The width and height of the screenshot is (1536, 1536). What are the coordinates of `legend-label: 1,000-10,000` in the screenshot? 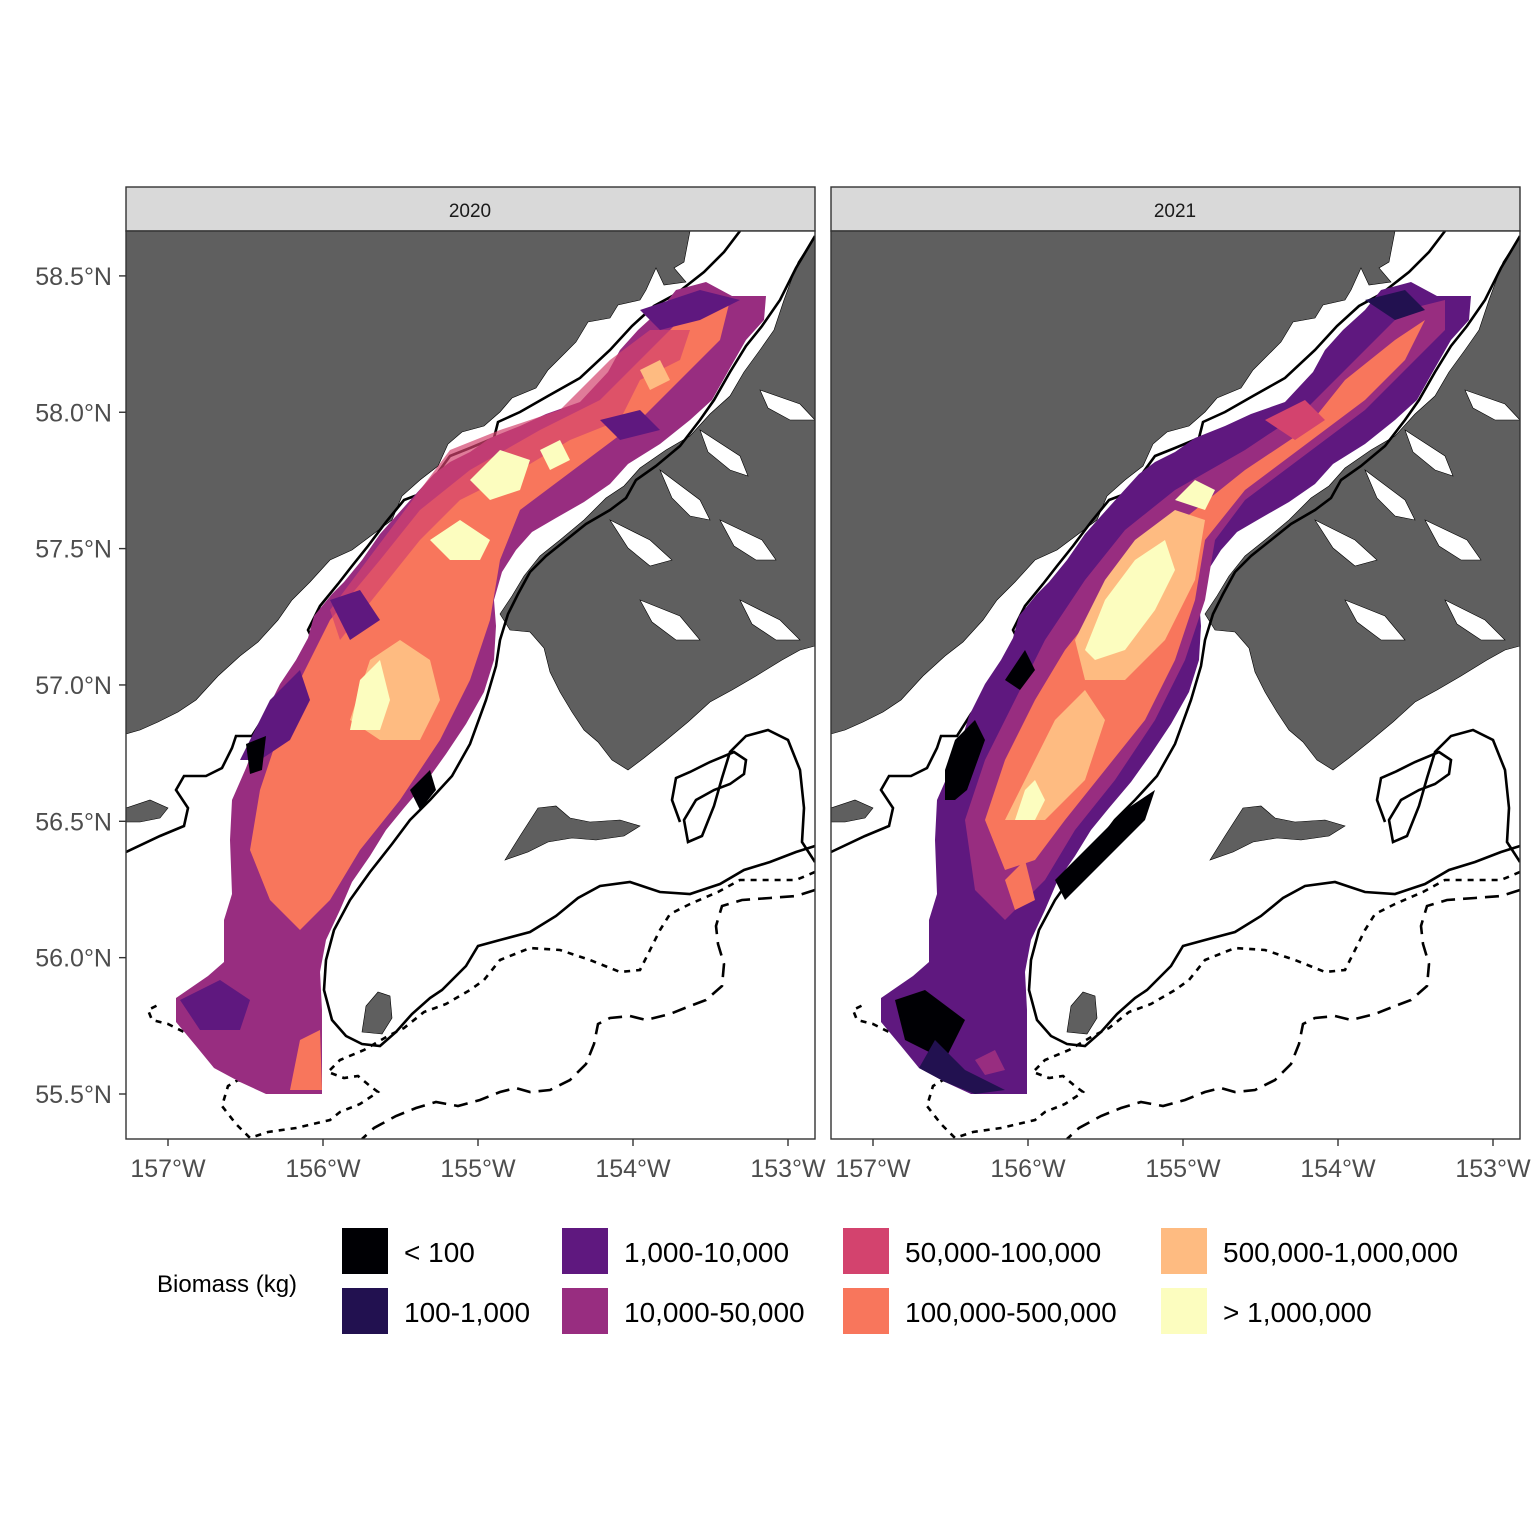 It's located at (706, 1252).